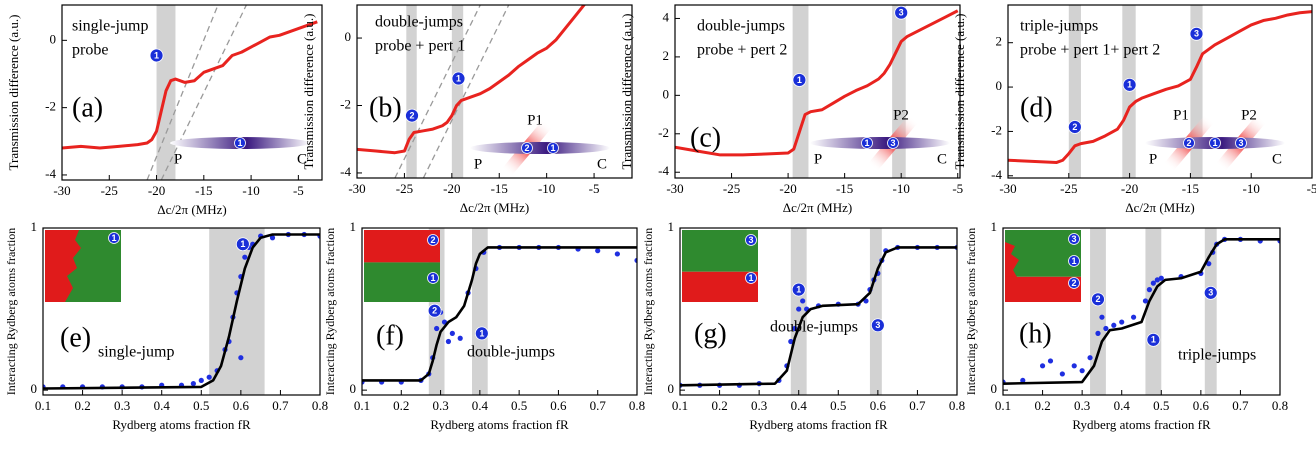 This screenshot has height=453, width=1316. Describe the element at coordinates (880, 139) in the screenshot. I see `inset-diagram: P2 P C` at that location.